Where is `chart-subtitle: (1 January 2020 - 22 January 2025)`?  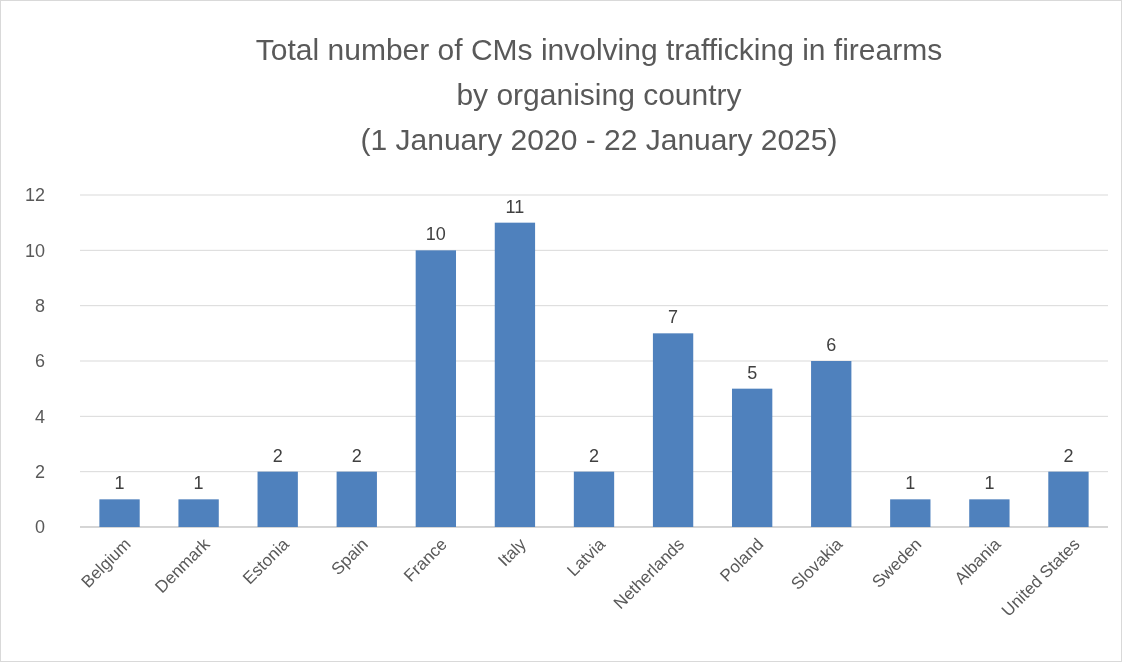
chart-subtitle: (1 January 2020 - 22 January 2025) is located at coordinates (599, 139).